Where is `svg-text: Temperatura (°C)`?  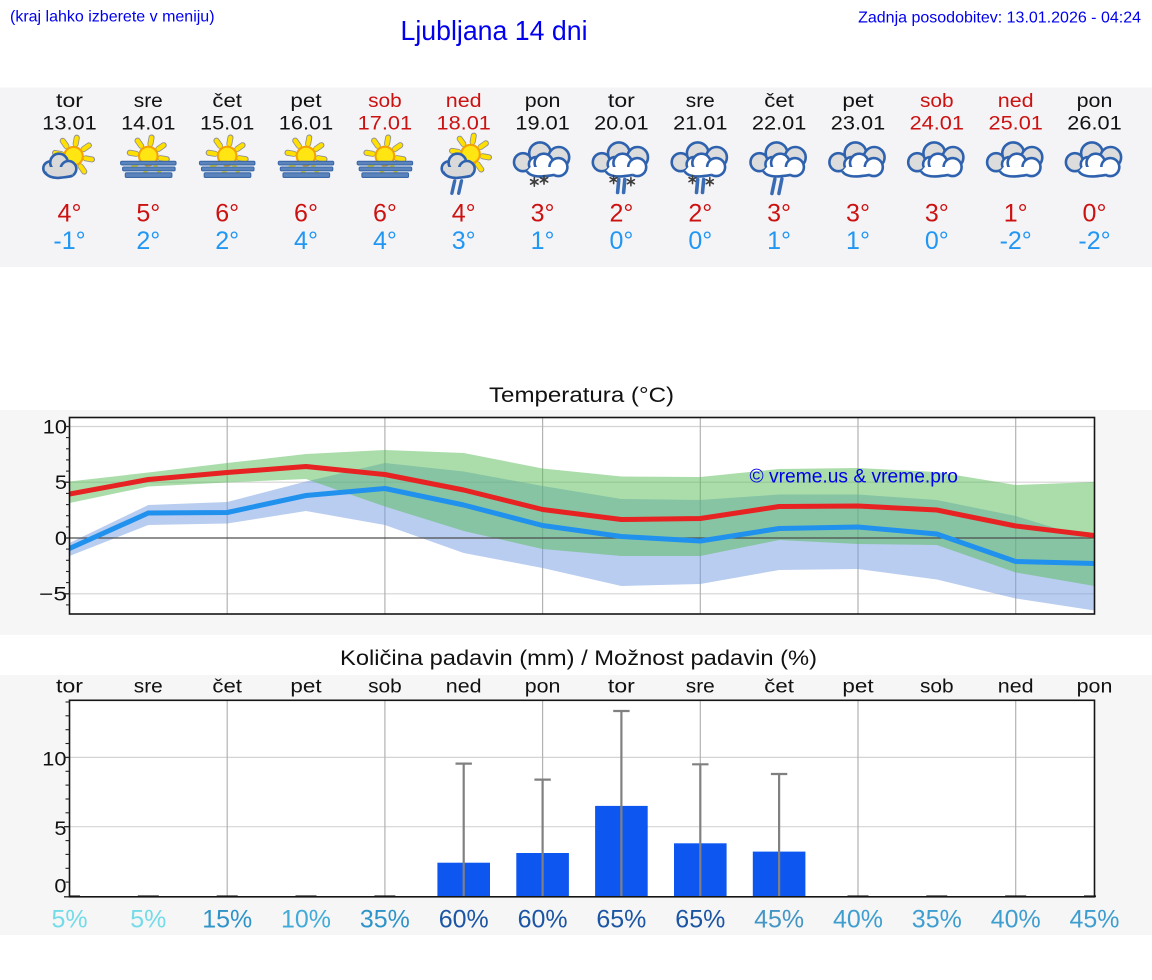
svg-text: Temperatura (°C) is located at coordinates (581, 395).